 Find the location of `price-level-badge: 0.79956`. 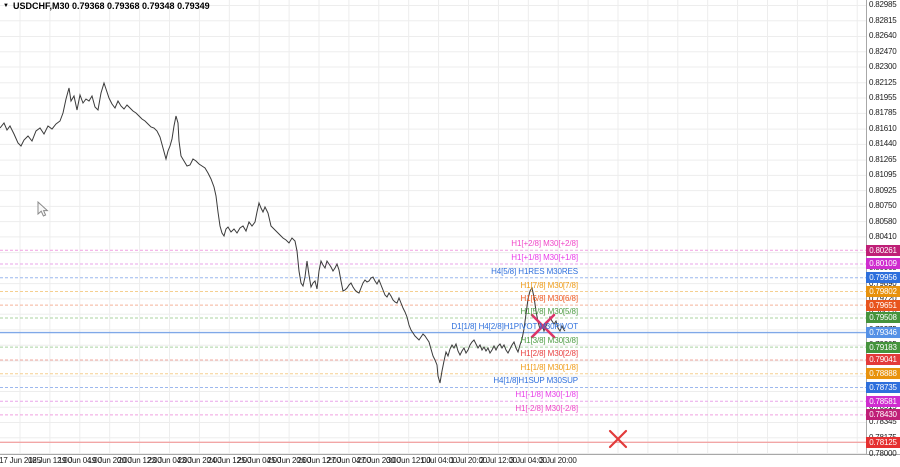

price-level-badge: 0.79956 is located at coordinates (883, 278).